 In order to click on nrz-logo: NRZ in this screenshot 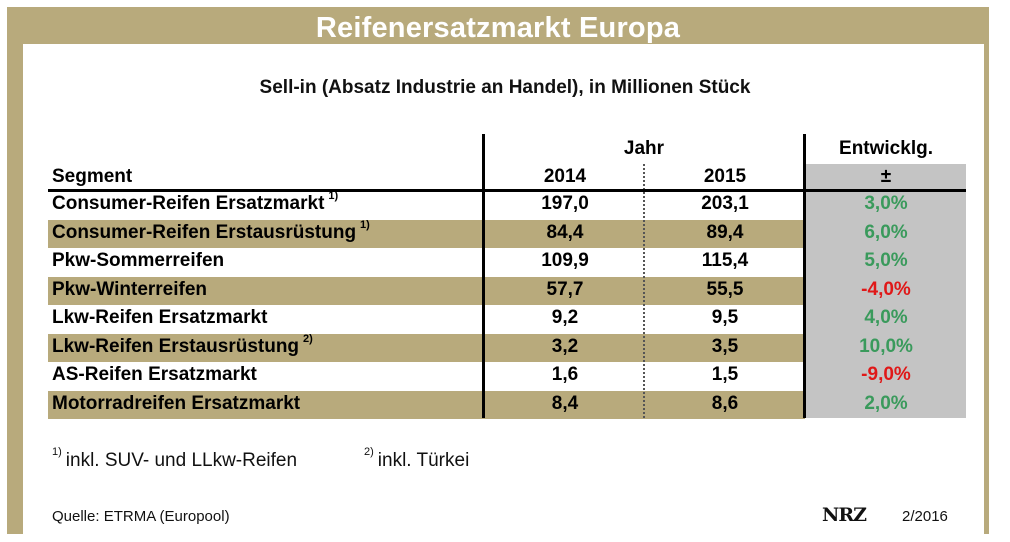, I will do `click(844, 515)`.